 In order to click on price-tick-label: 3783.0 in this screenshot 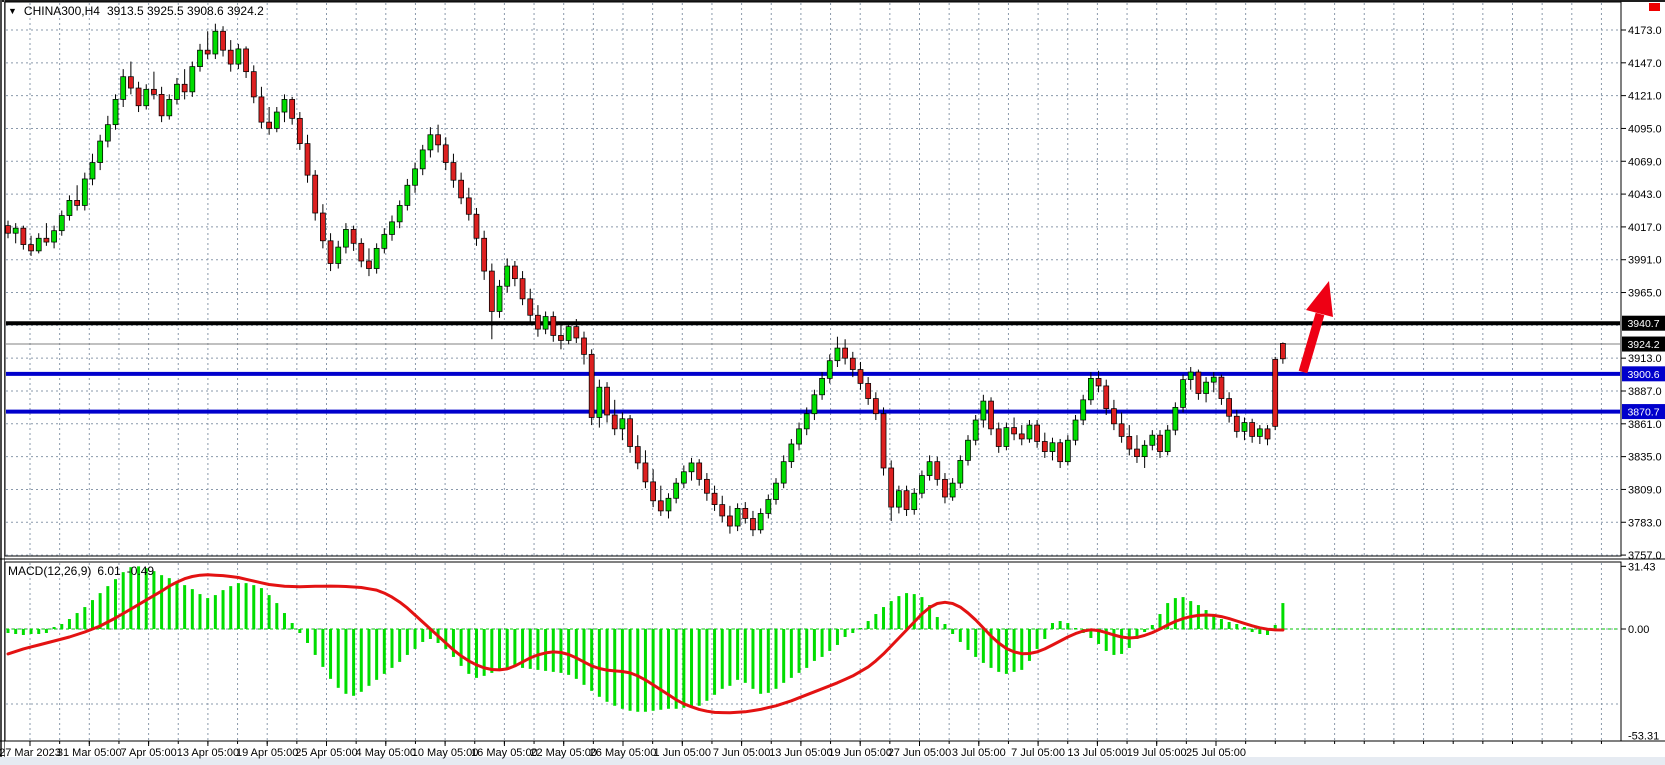, I will do `click(1645, 523)`.